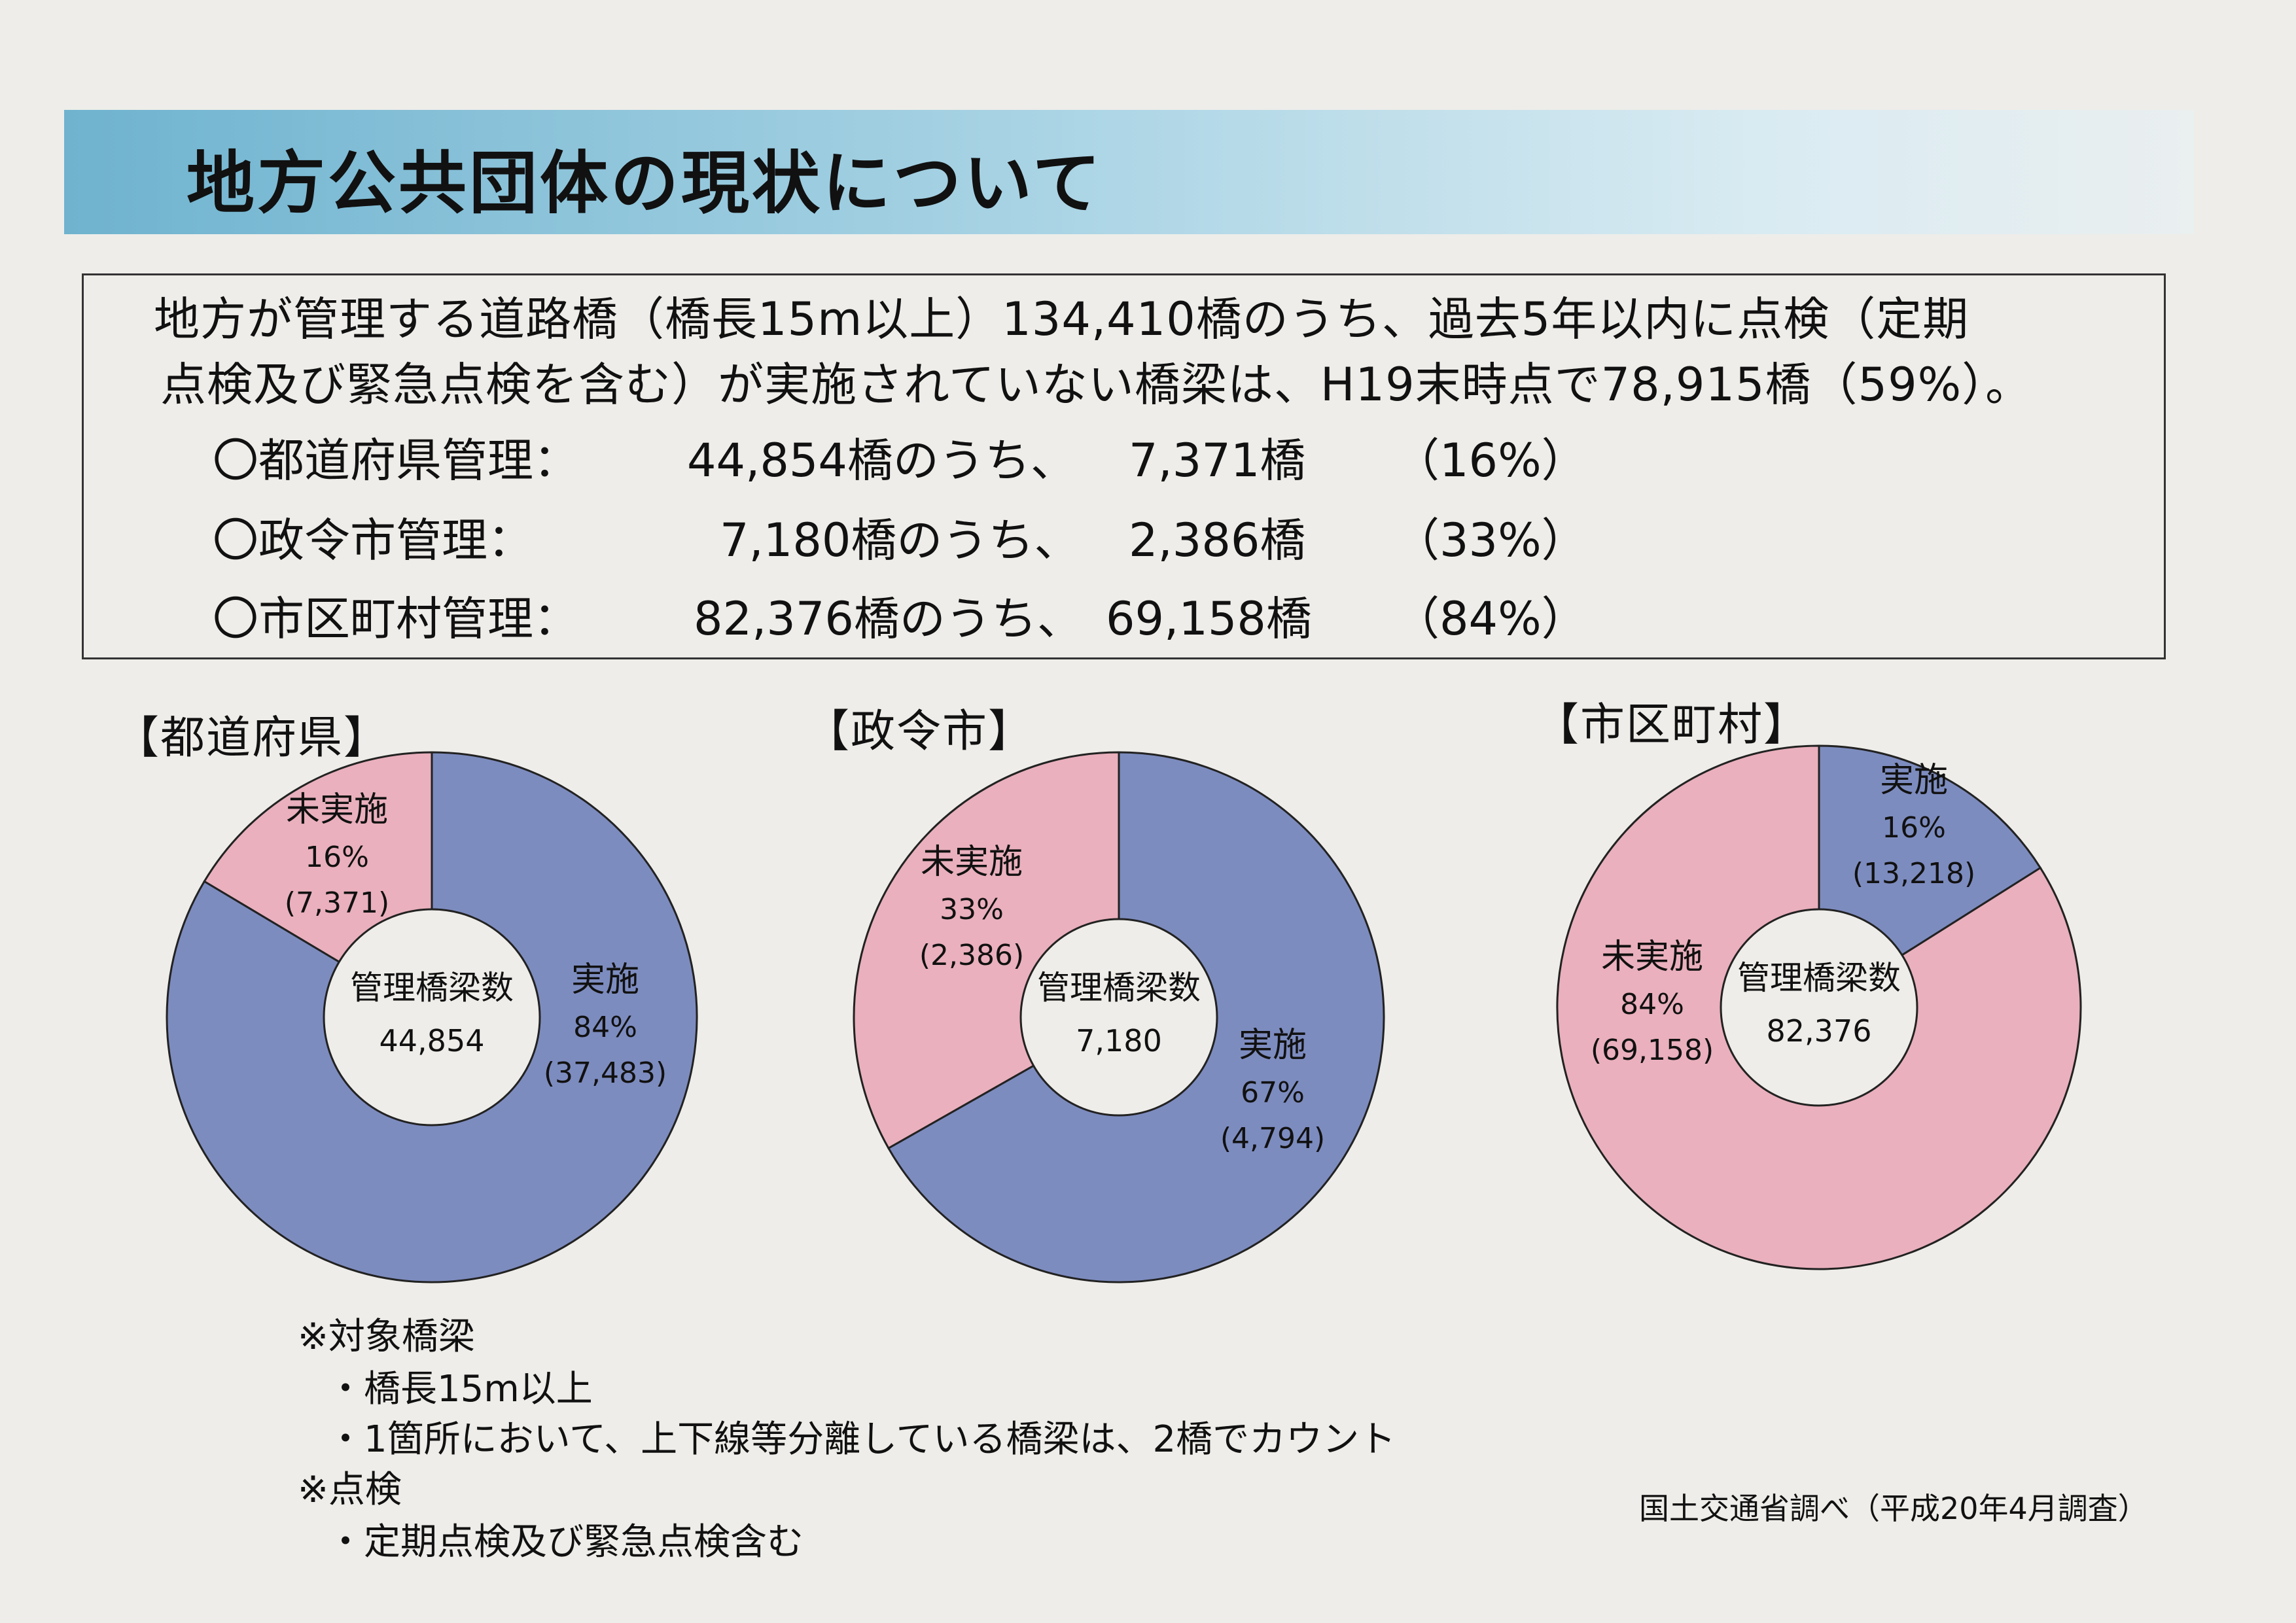 The image size is (2296, 1623). What do you see at coordinates (1819, 1031) in the screenshot?
I see `center-value-2: 82,376` at bounding box center [1819, 1031].